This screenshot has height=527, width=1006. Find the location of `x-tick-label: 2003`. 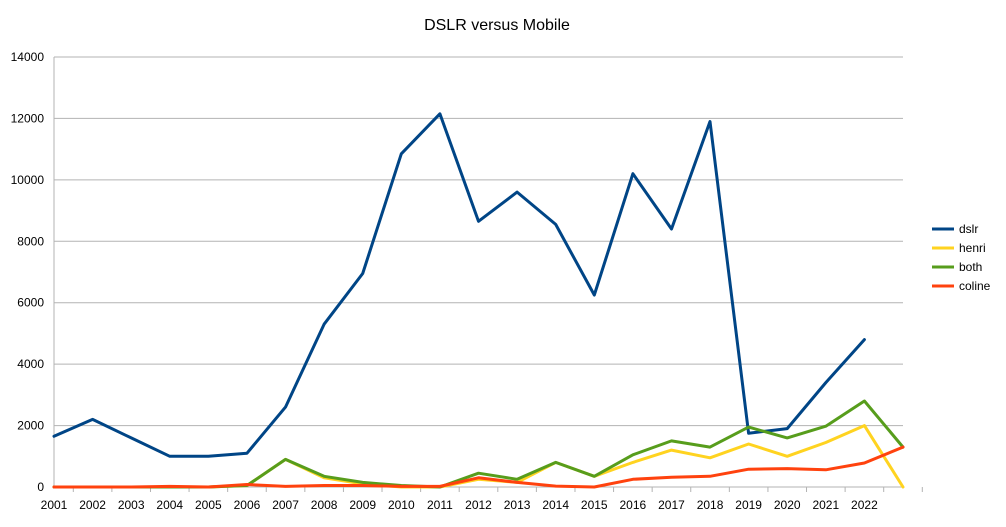

x-tick-label: 2003 is located at coordinates (131, 505).